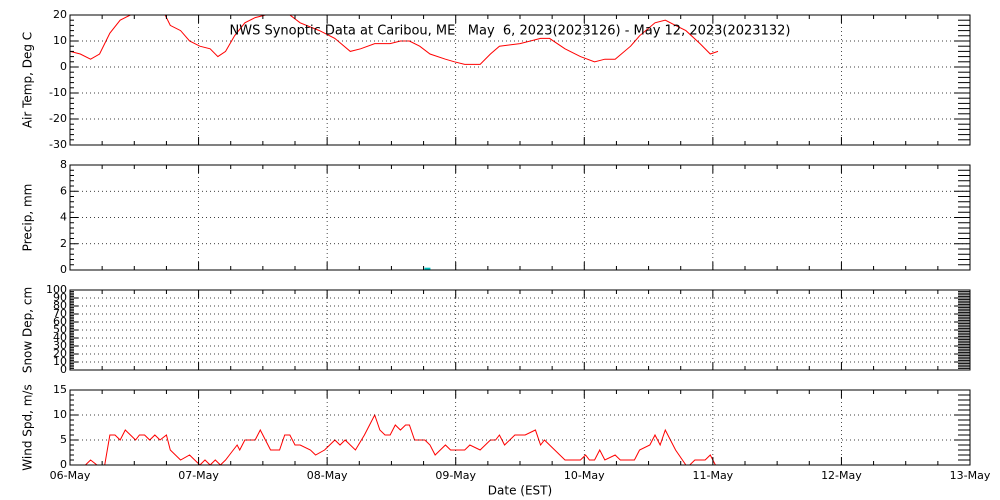 Image resolution: width=1000 pixels, height=500 pixels. Describe the element at coordinates (60, 329) in the screenshot. I see `y-tick-label: 50` at that location.